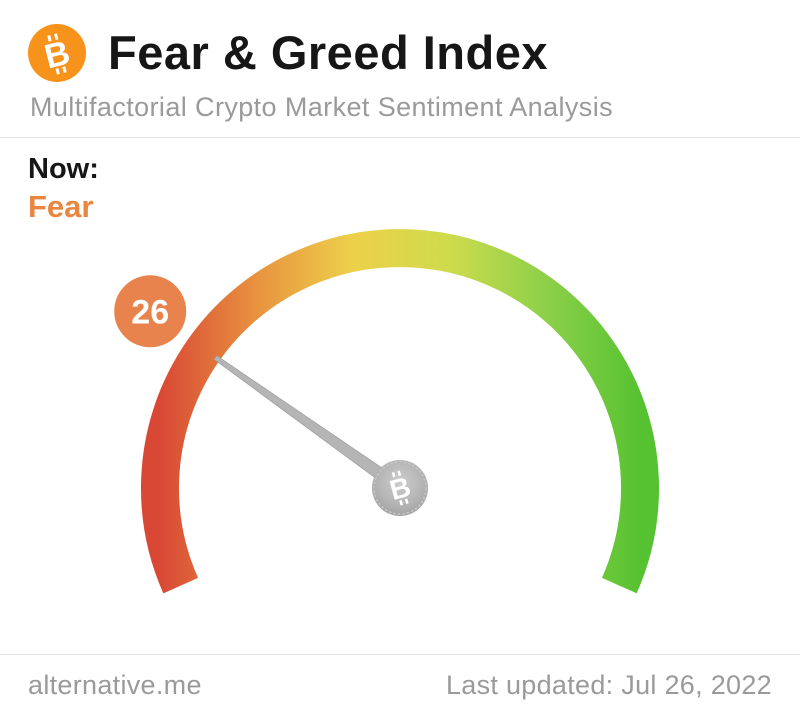 Image resolution: width=800 pixels, height=719 pixels. I want to click on gauge-value: 26, so click(150, 312).